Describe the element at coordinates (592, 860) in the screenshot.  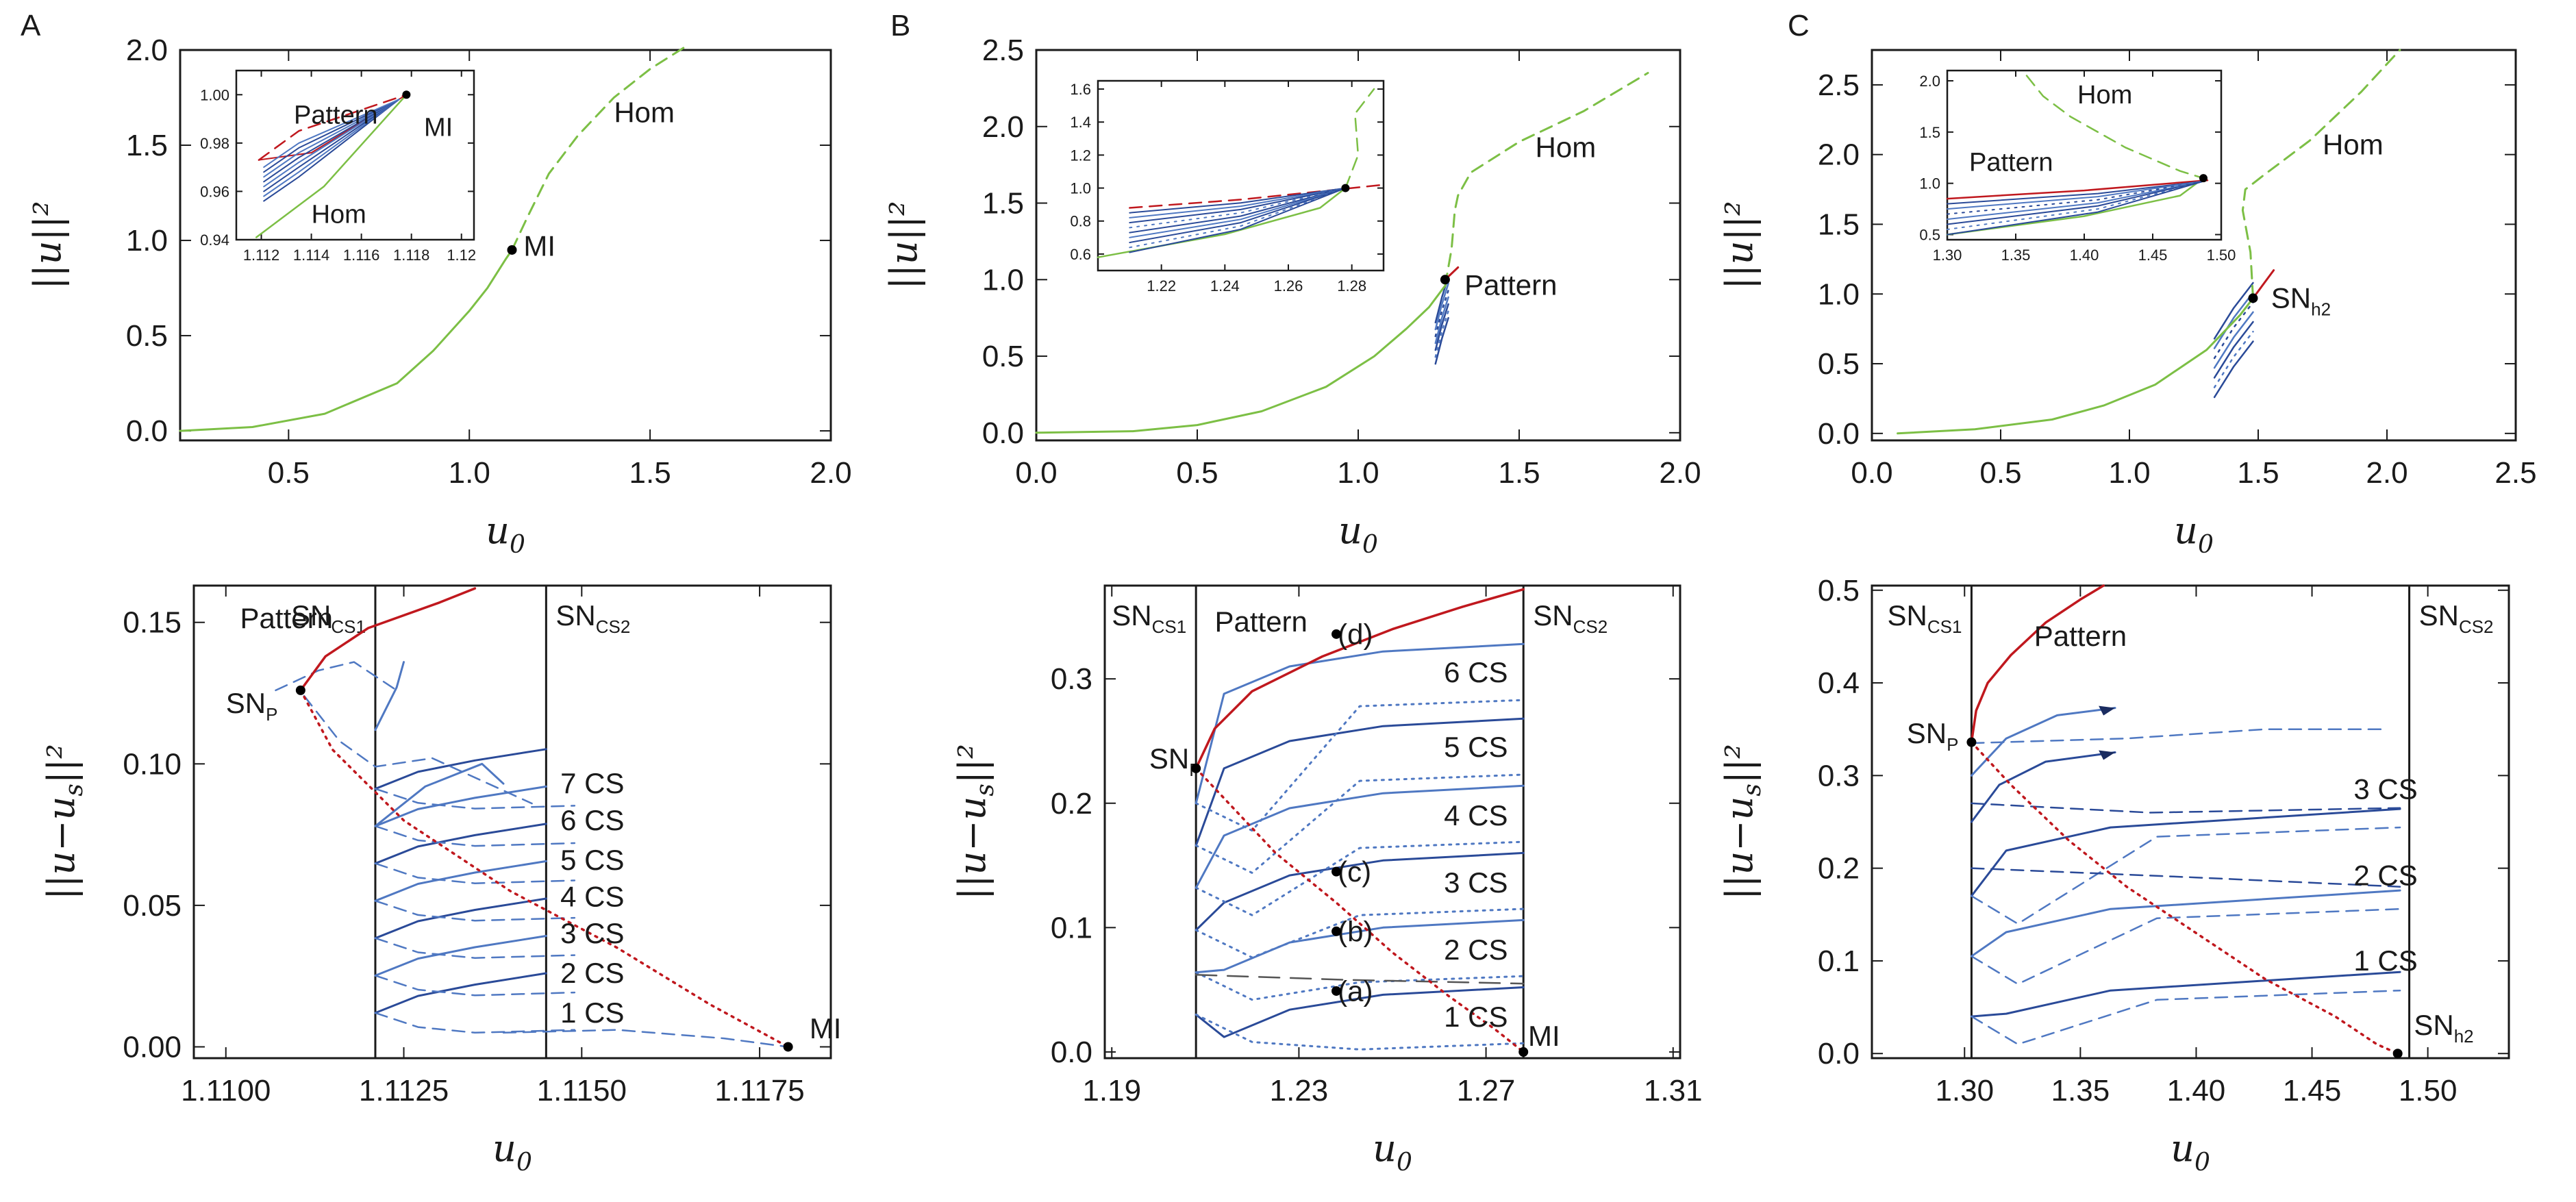
I see `cs-count-label: 5 CS` at that location.